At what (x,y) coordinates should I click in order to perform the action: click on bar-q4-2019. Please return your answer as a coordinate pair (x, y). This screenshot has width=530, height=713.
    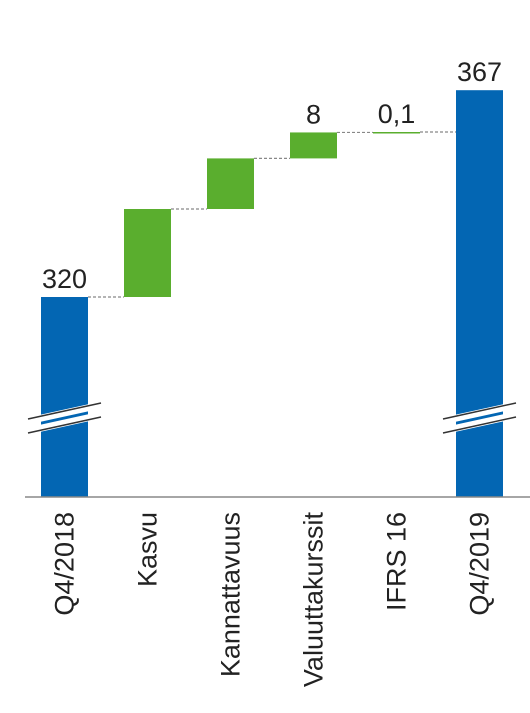
    Looking at the image, I should click on (479, 293).